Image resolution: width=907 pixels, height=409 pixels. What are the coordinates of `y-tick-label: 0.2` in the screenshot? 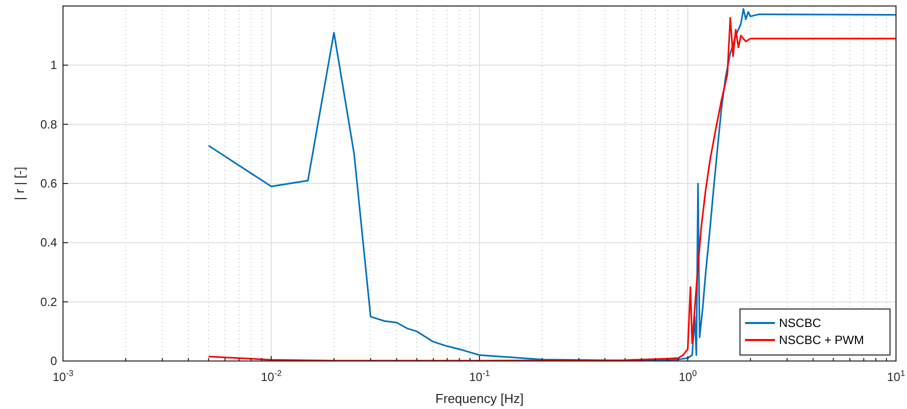 It's located at (49, 301).